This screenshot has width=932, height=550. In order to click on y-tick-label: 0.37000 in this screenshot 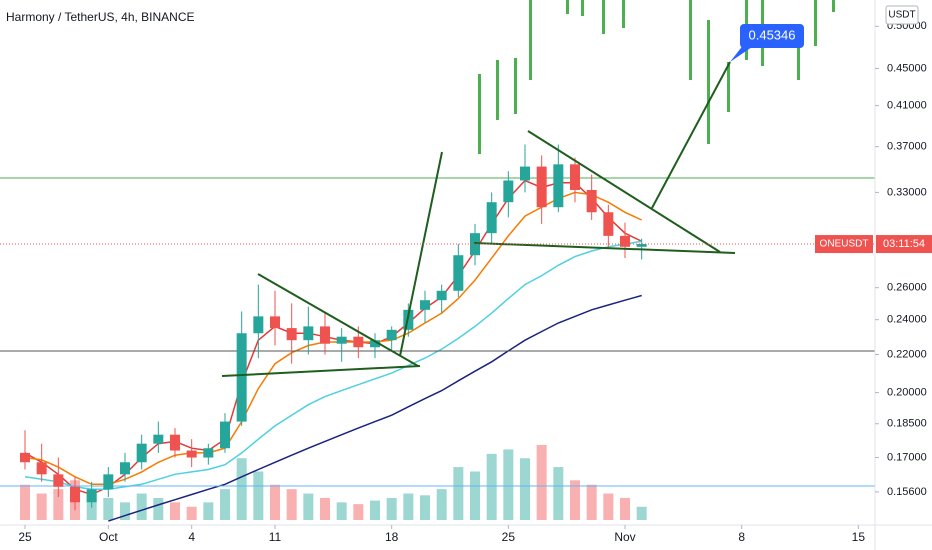, I will do `click(907, 147)`.